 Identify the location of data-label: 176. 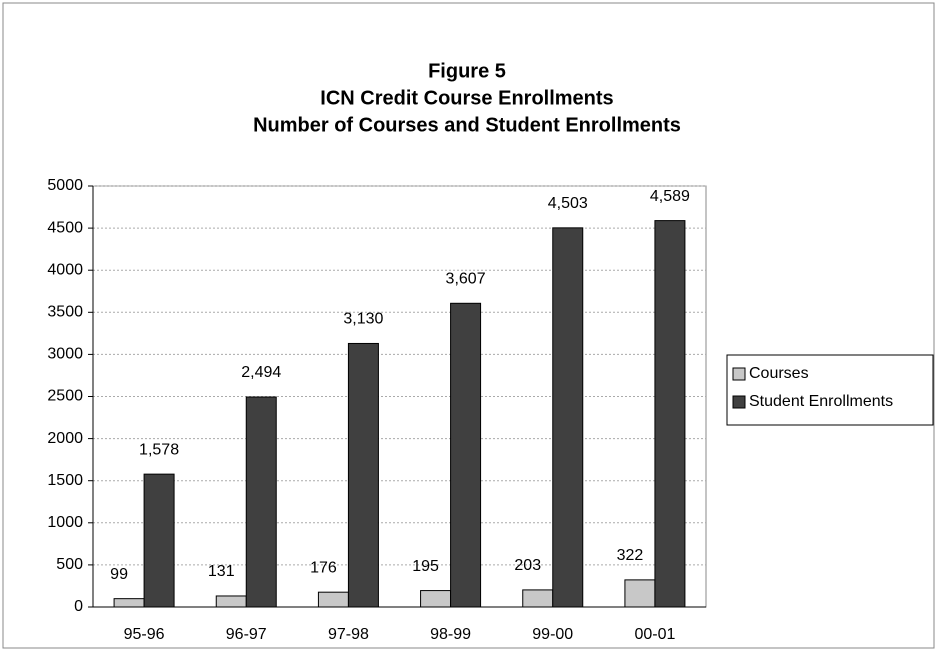
(323, 567).